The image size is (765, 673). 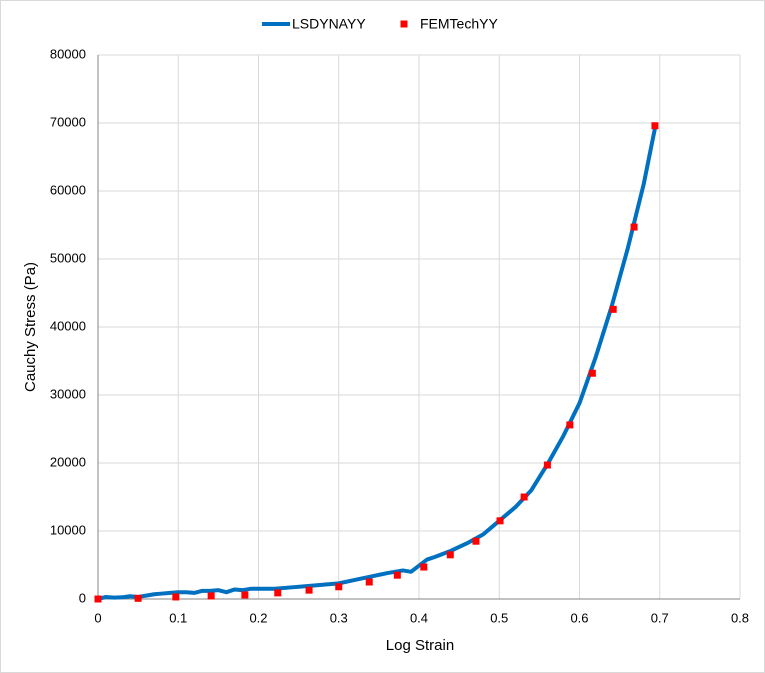 I want to click on x-tick-label: 0.8, so click(x=740, y=617).